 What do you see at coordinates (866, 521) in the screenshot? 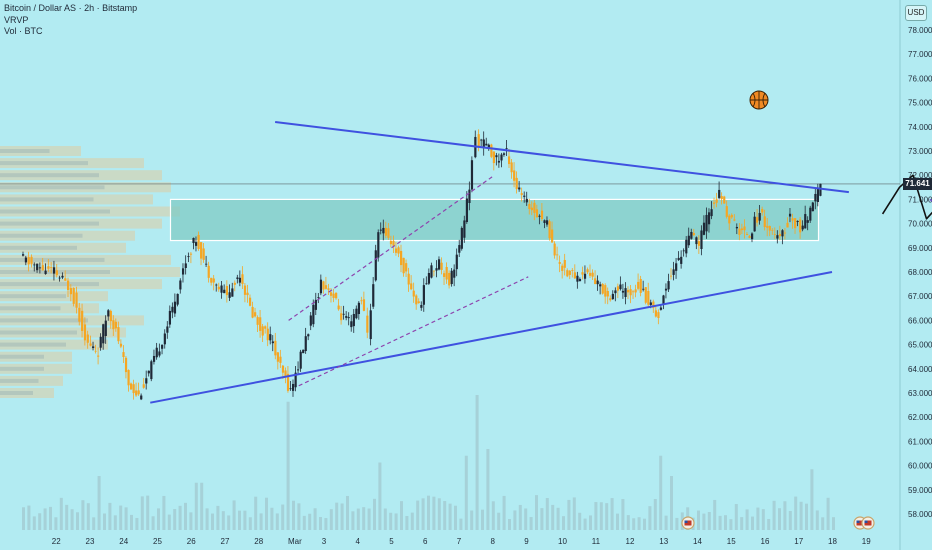
I see `flag-icon-canton` at bounding box center [866, 521].